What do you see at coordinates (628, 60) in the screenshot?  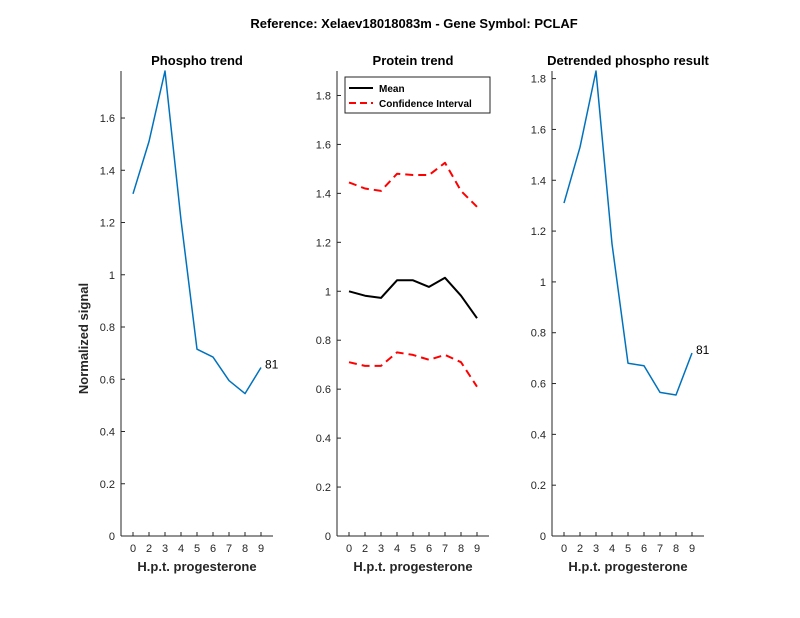 I see `subplot-title: Detrended phospho result` at bounding box center [628, 60].